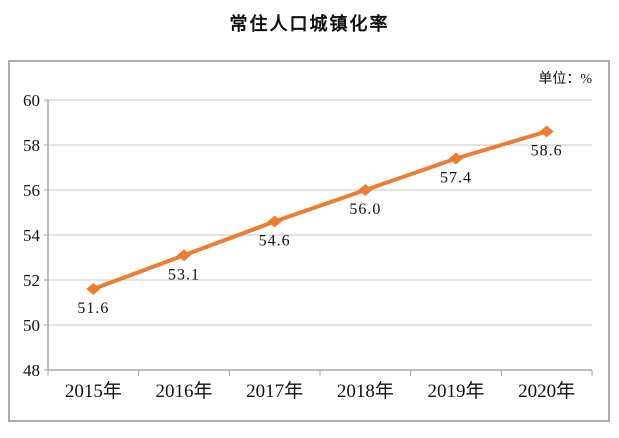  I want to click on y-axis-tick-label: 58, so click(31, 145).